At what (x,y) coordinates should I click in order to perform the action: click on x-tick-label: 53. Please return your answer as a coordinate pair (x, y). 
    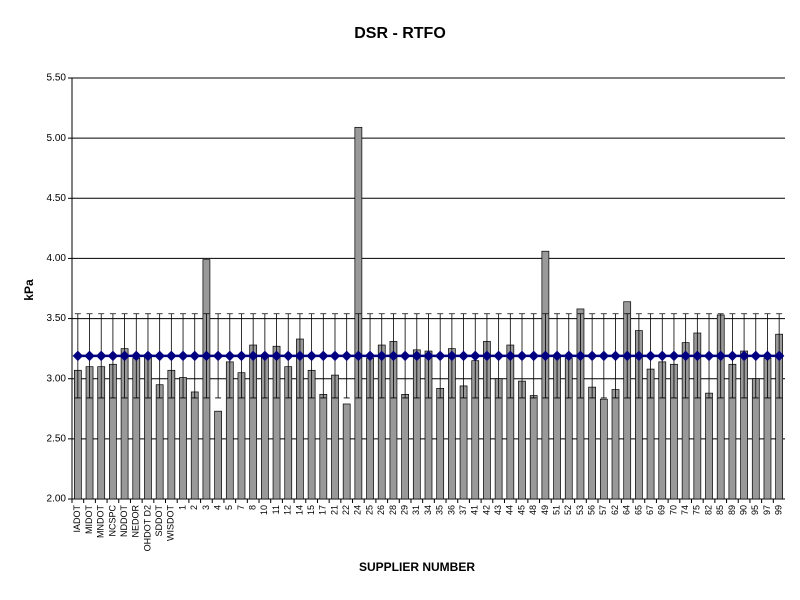
    Looking at the image, I should click on (580, 510).